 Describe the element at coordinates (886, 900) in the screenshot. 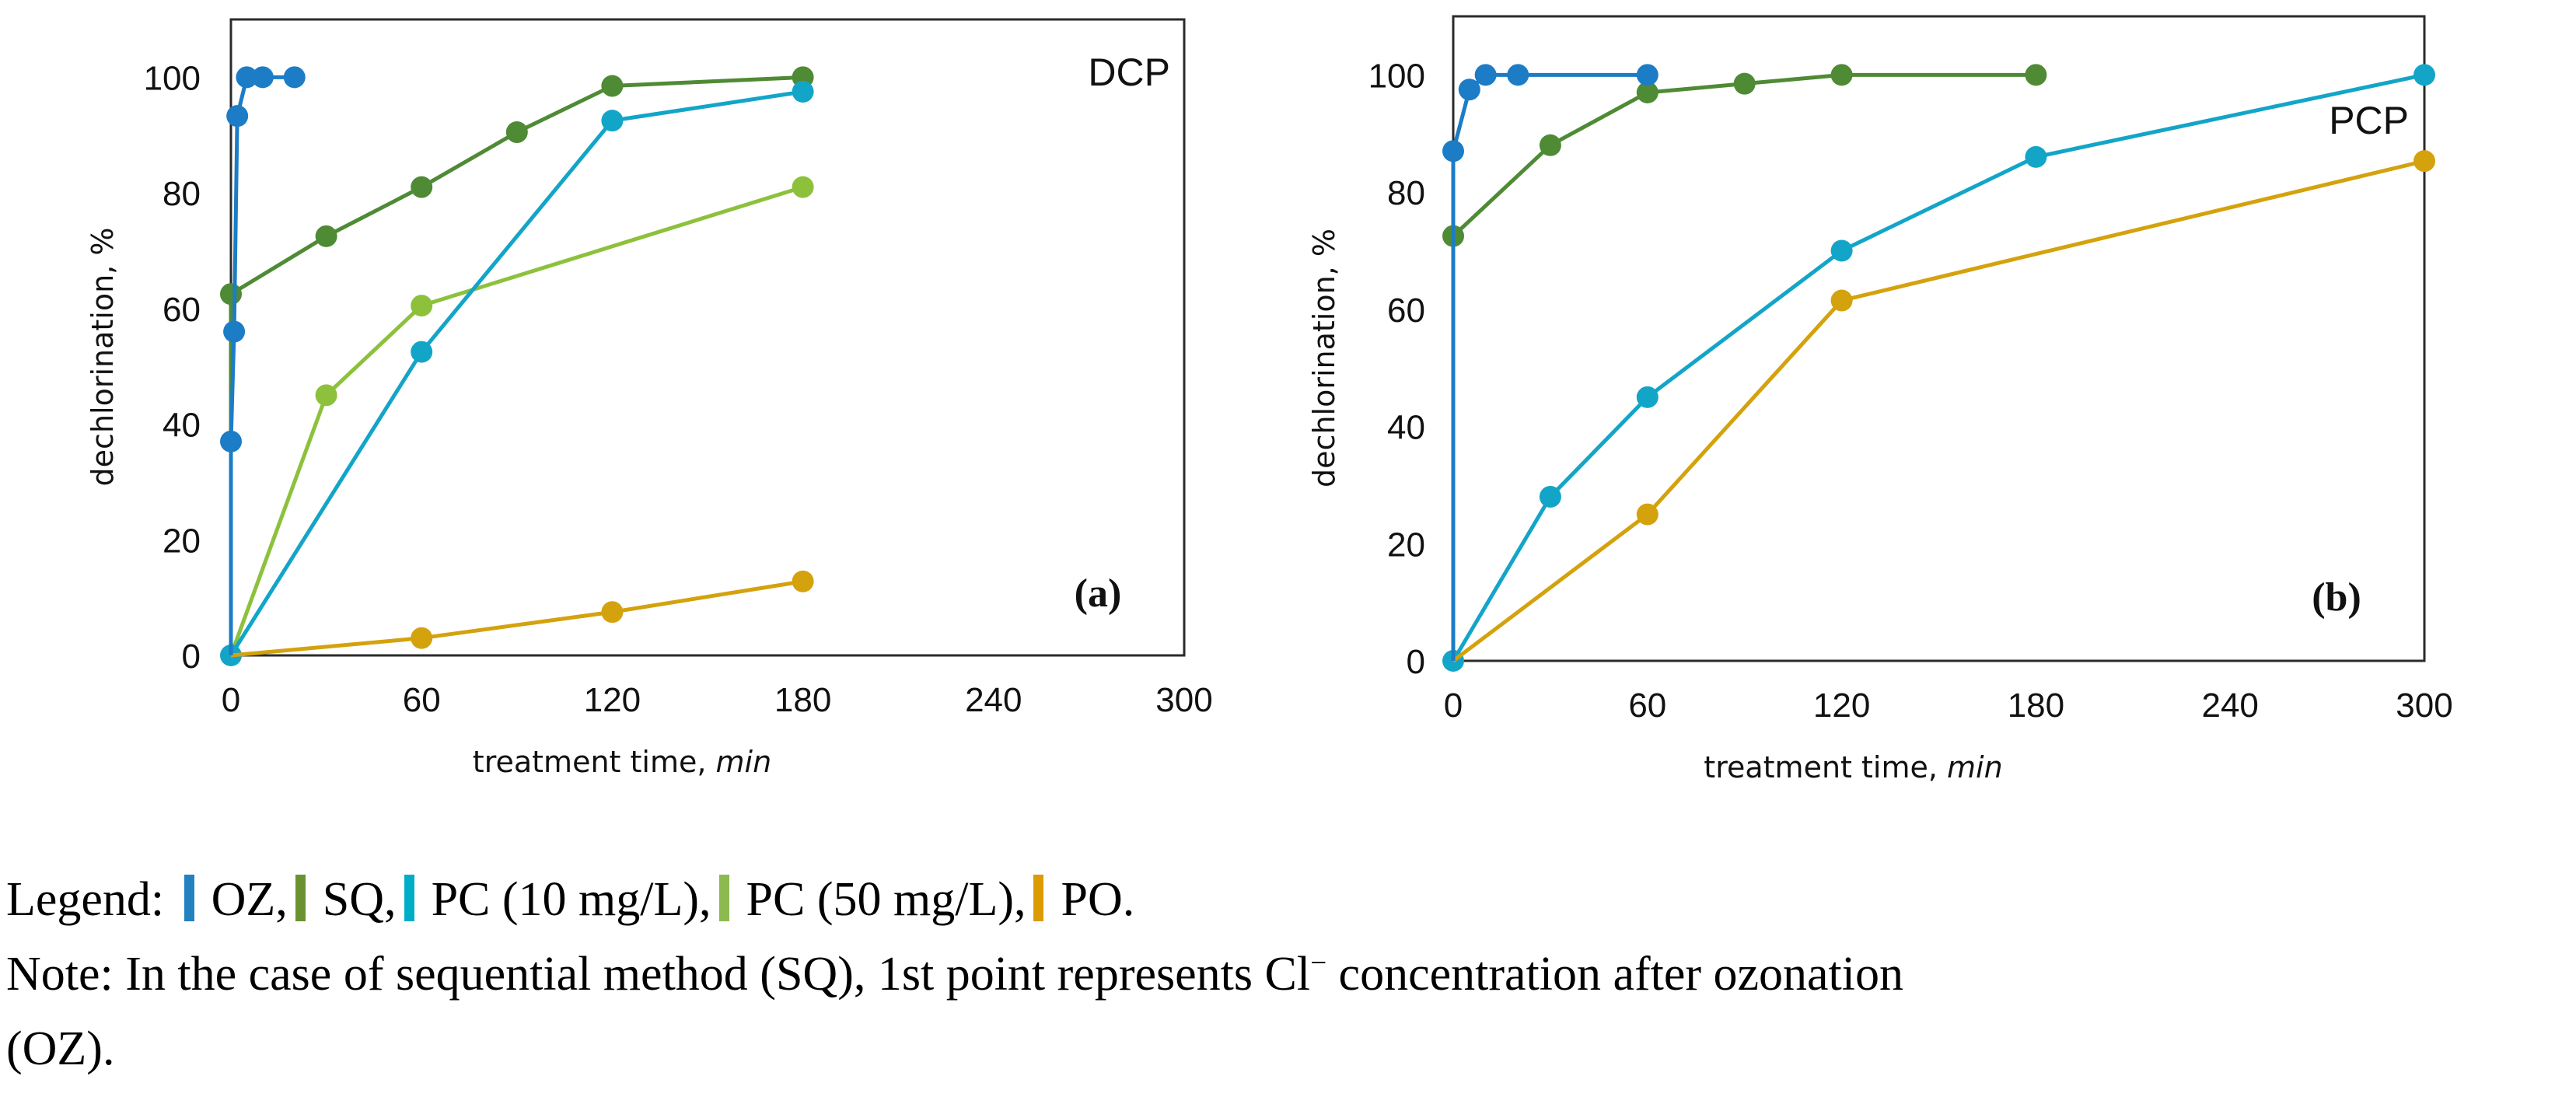

I see `legend-label: PC (50 mg/L),` at that location.